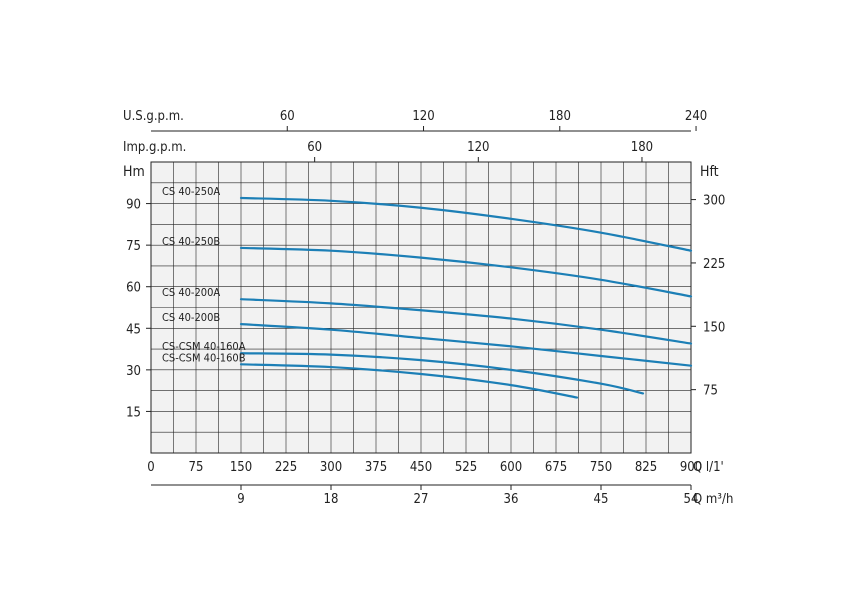 The height and width of the screenshot is (615, 865). Describe the element at coordinates (133, 246) in the screenshot. I see `hm-tick-label: 75` at that location.